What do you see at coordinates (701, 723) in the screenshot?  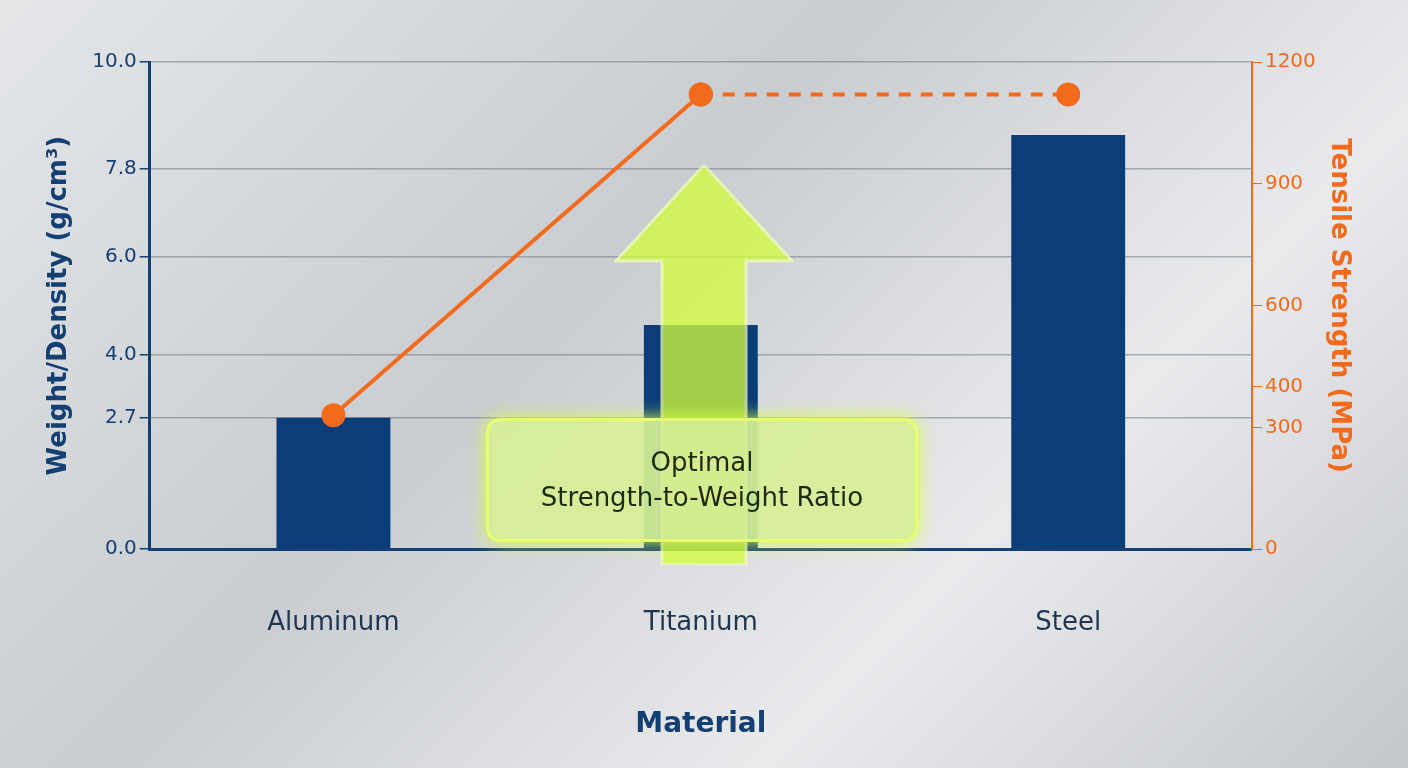 I see `x-axis-title: Material` at bounding box center [701, 723].